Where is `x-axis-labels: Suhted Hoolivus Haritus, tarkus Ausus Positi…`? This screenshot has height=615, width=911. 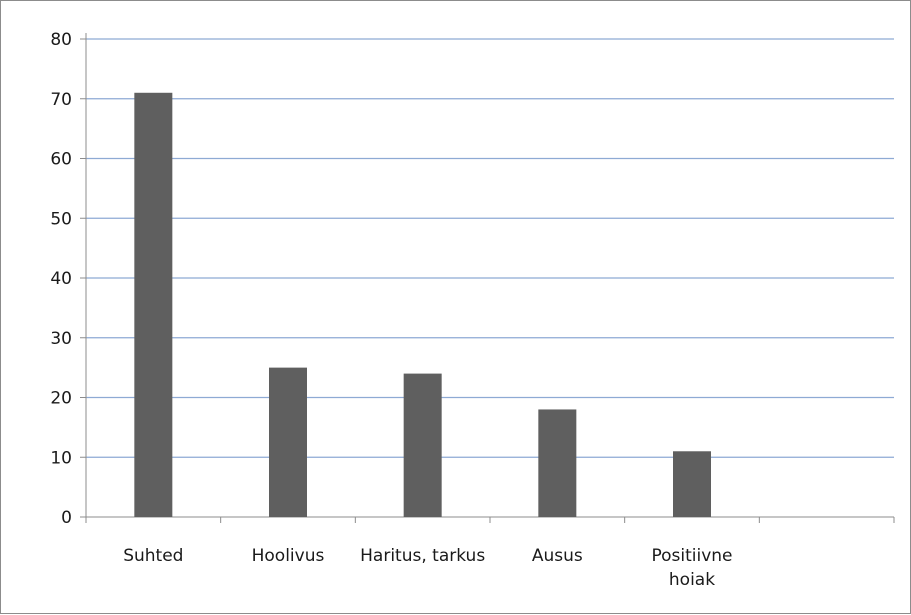
x-axis-labels: Suhted Hoolivus Haritus, tarkus Ausus Positi… is located at coordinates (427, 568).